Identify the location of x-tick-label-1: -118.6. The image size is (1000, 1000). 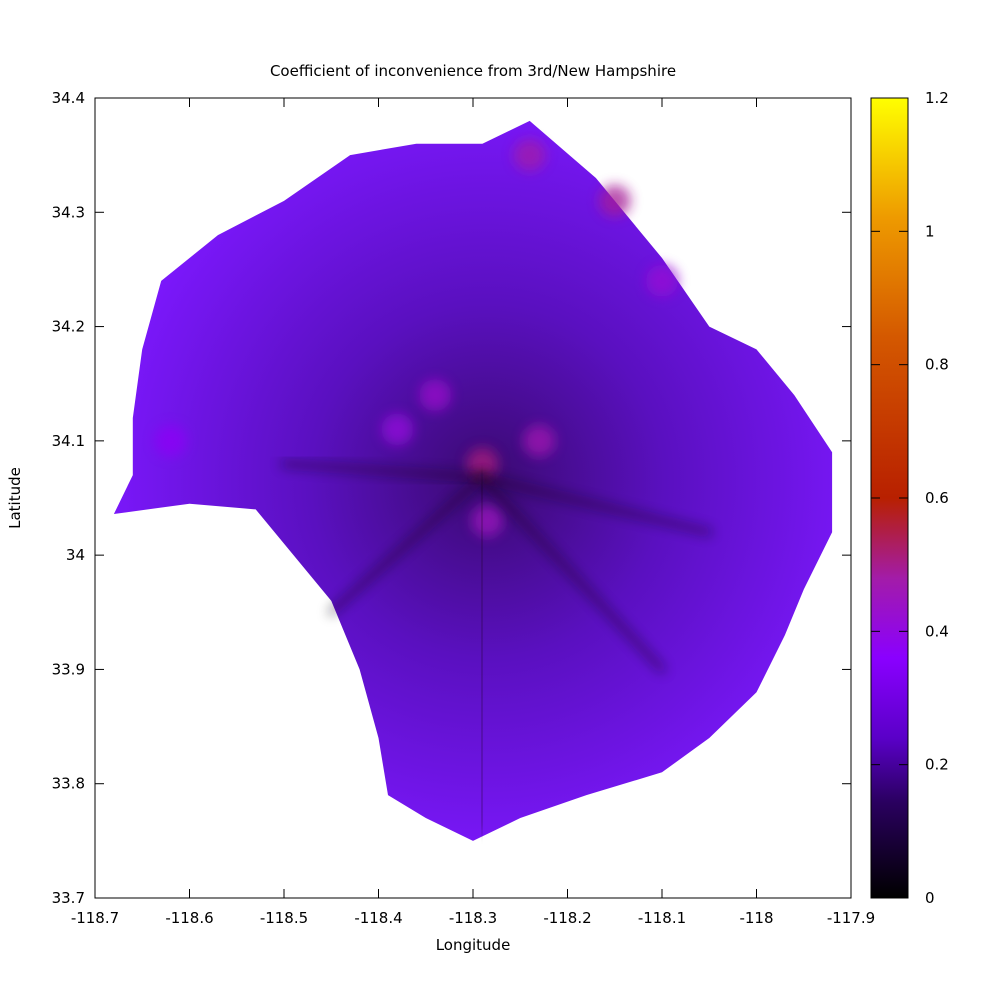
(189, 918).